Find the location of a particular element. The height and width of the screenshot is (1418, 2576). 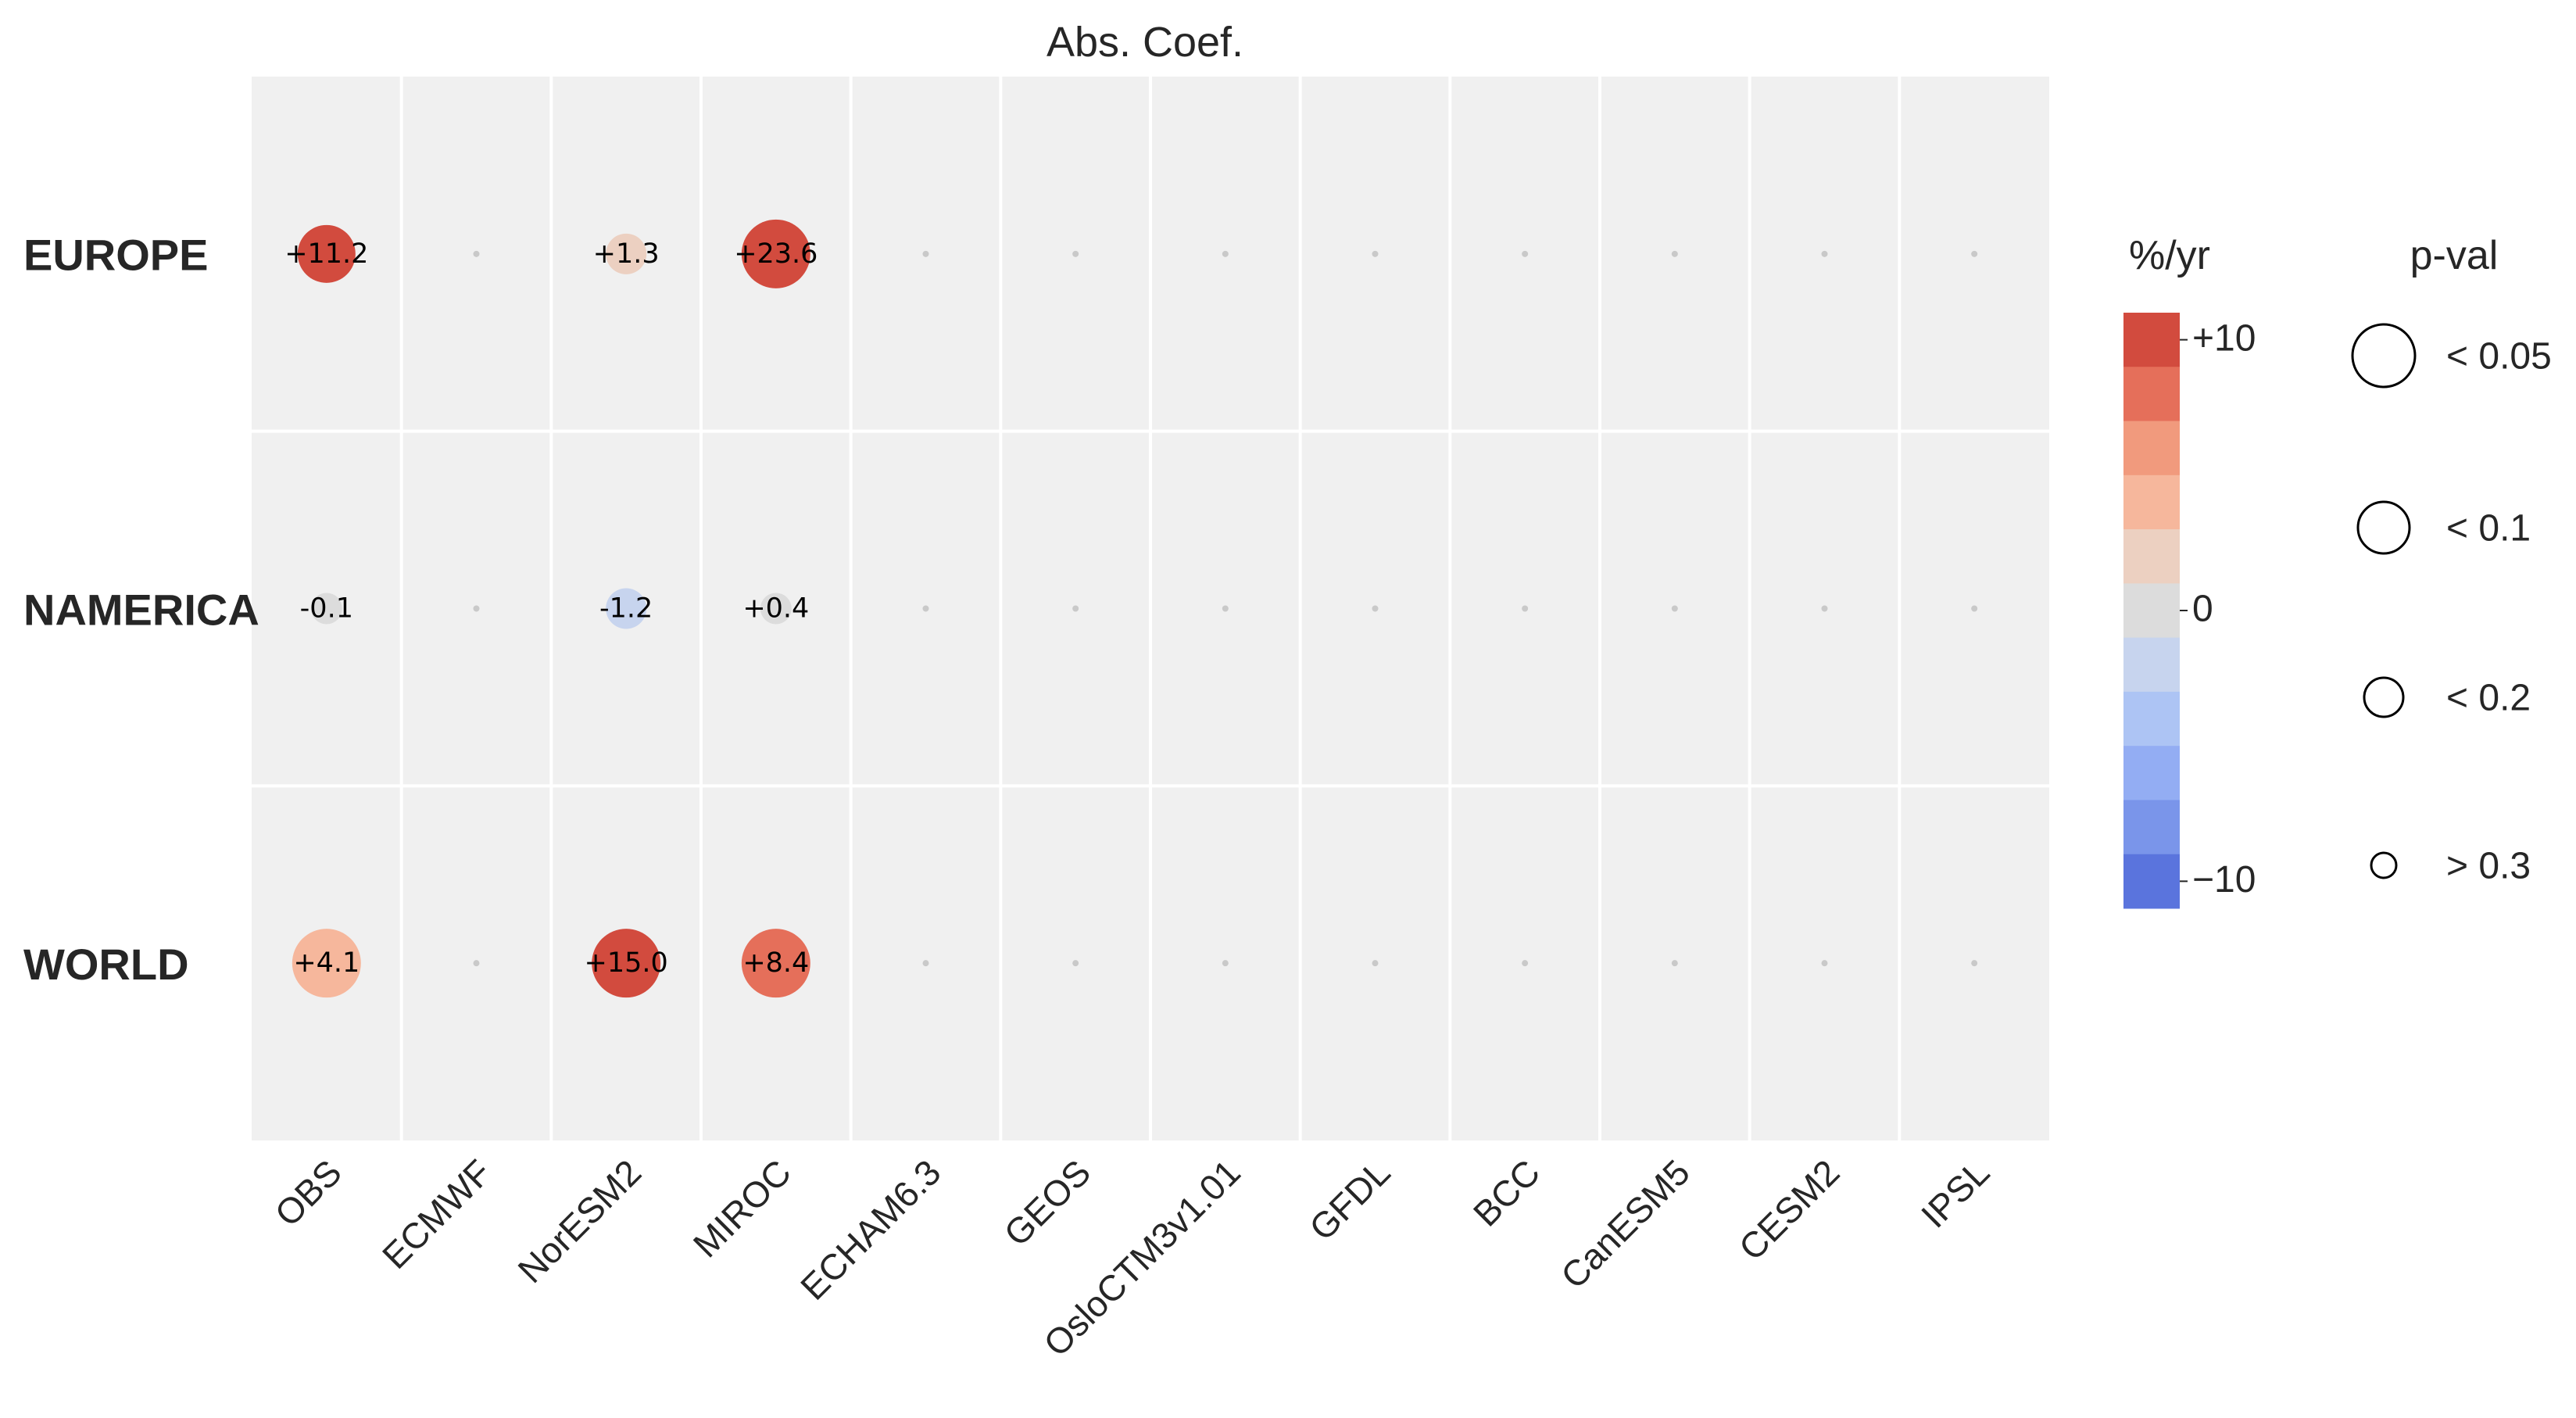

column-label-cesm2: CESM2 is located at coordinates (1789, 1209).